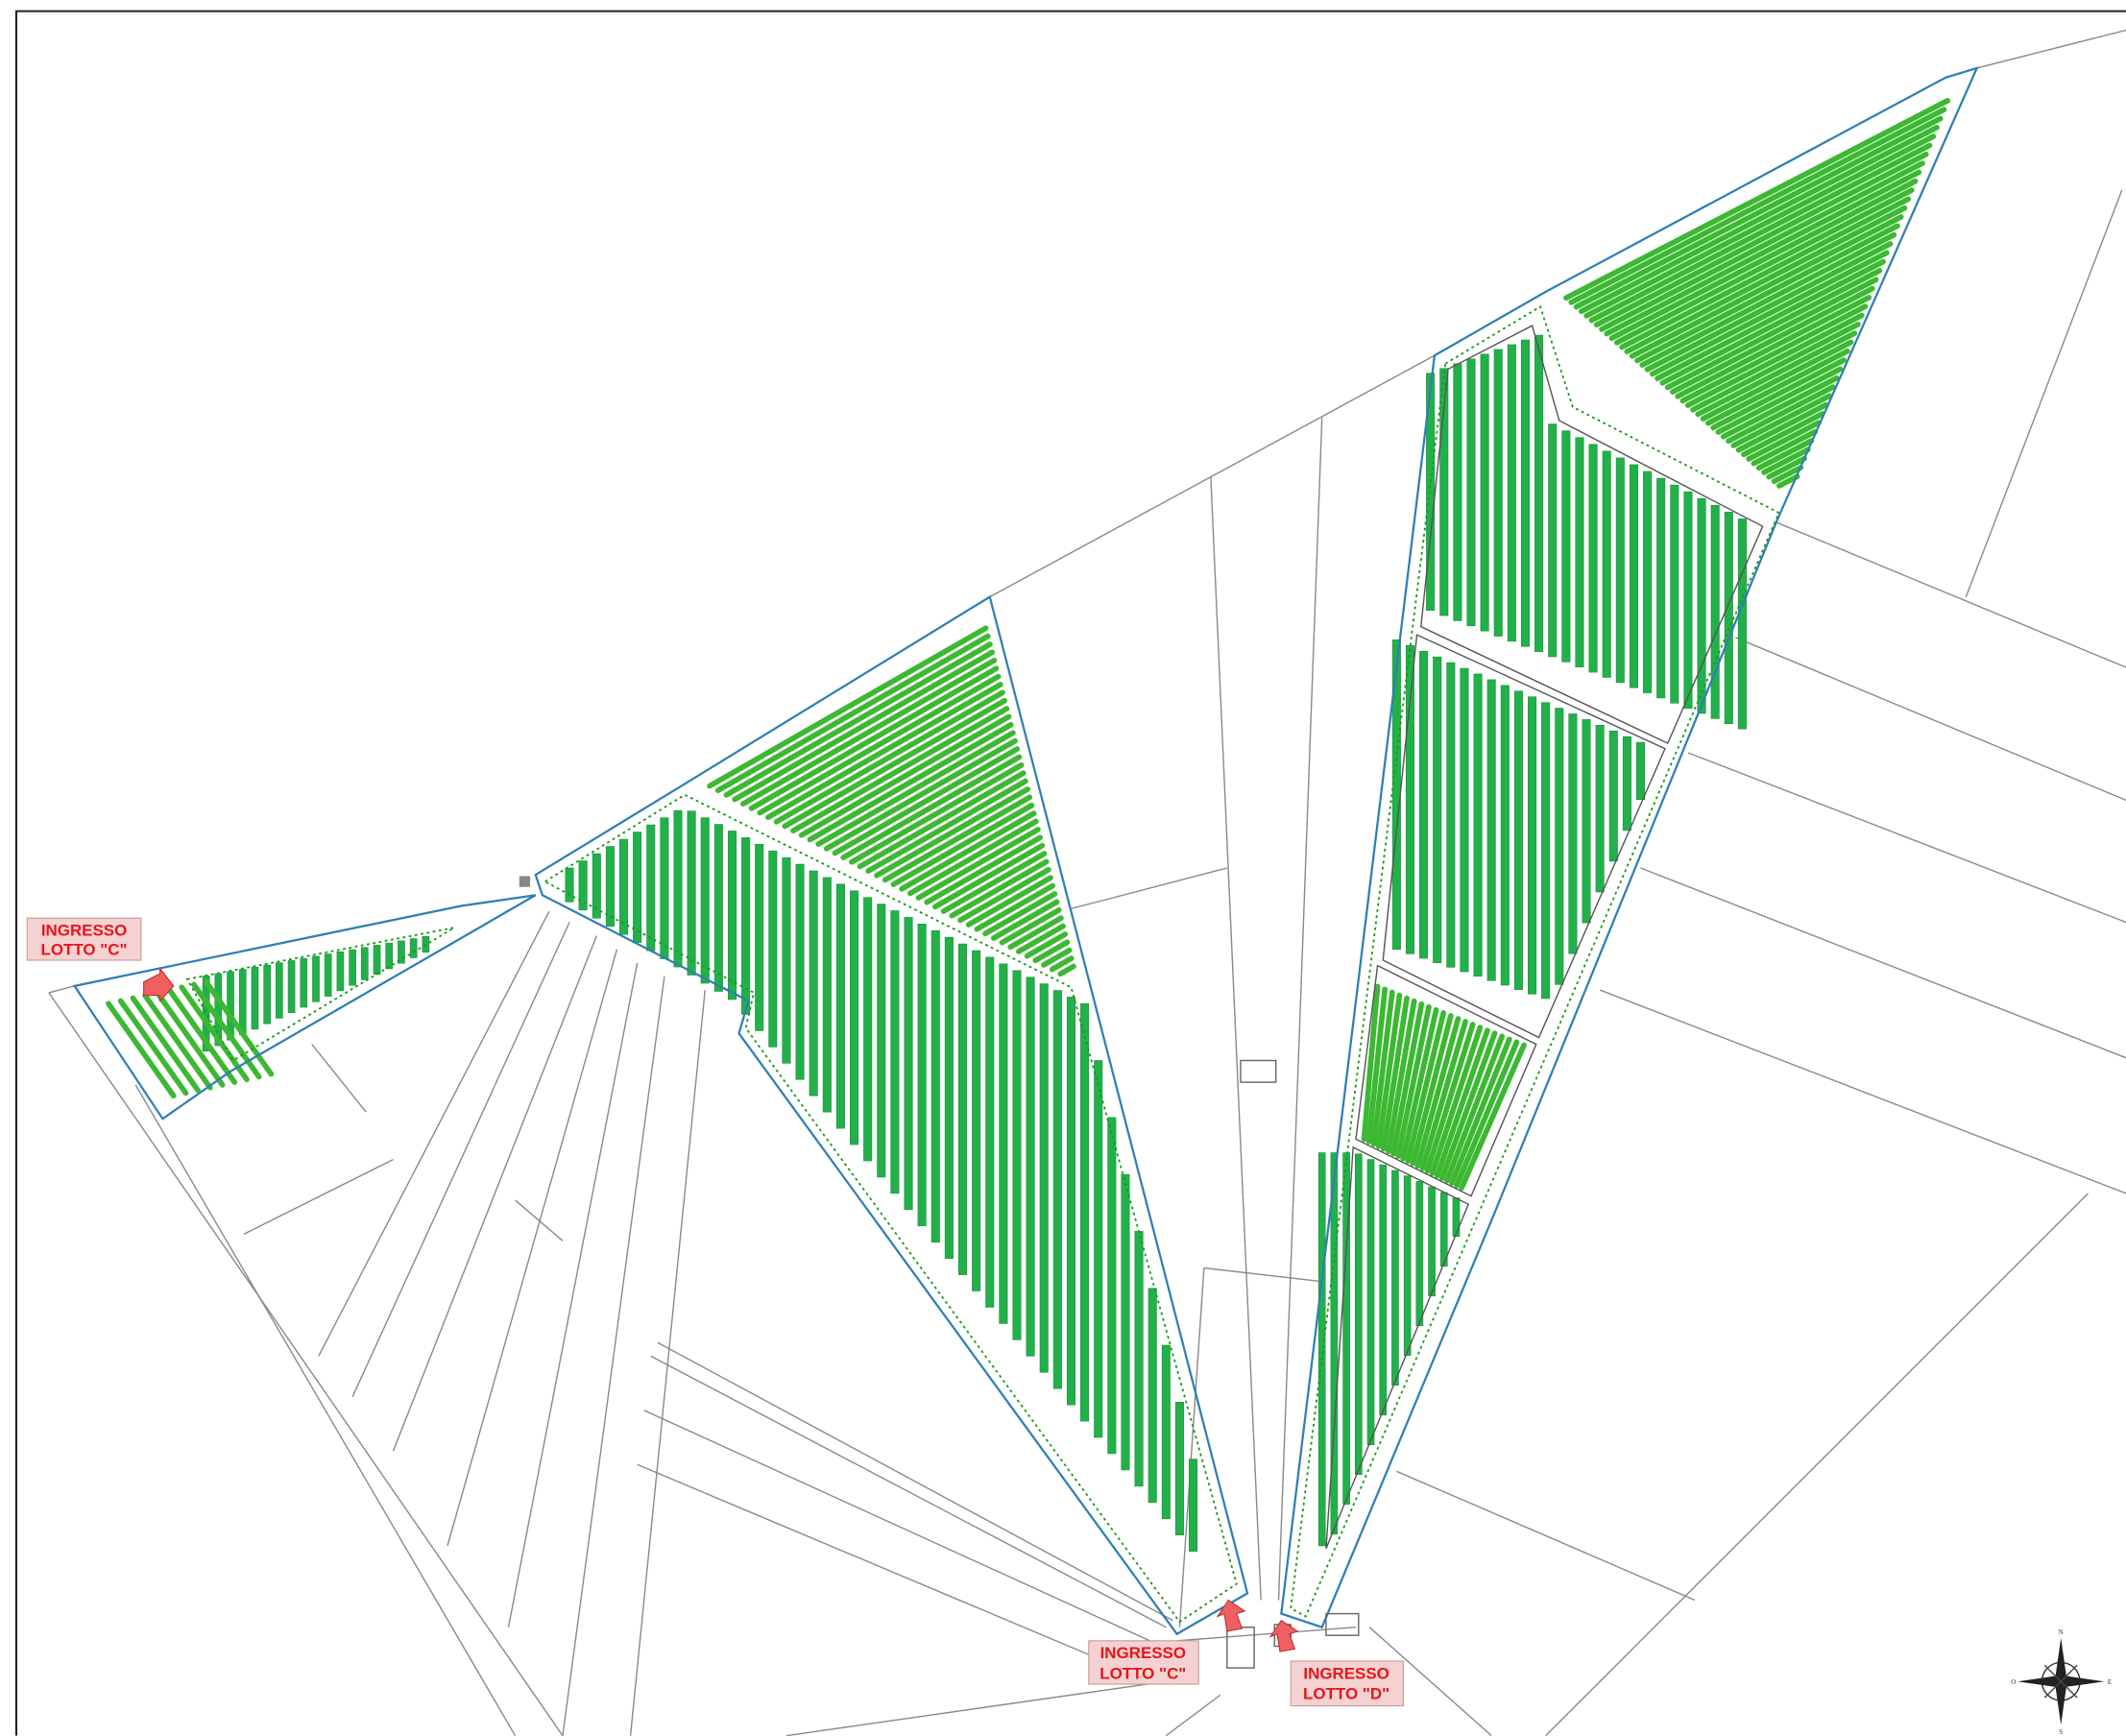  I want to click on compass-diagonals, so click(2060, 1681).